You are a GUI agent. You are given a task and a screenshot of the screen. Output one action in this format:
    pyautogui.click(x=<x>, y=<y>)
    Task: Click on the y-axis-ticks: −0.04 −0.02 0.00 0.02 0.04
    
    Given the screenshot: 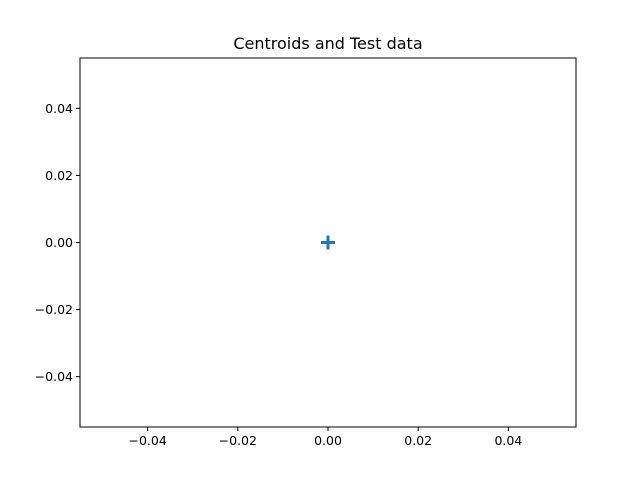 What is the action you would take?
    pyautogui.click(x=57, y=242)
    